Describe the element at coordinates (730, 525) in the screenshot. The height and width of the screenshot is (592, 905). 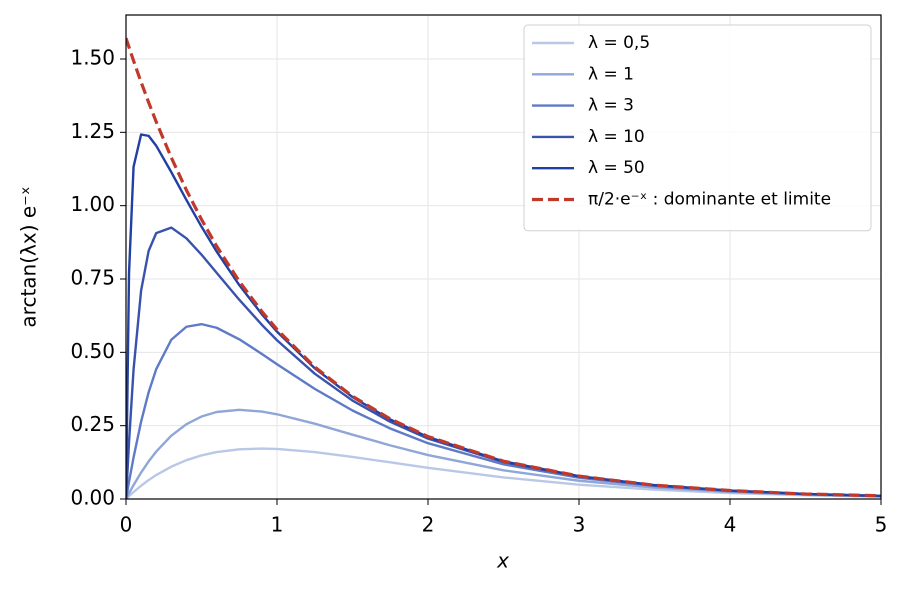
I see `x-tick-label: 4` at that location.